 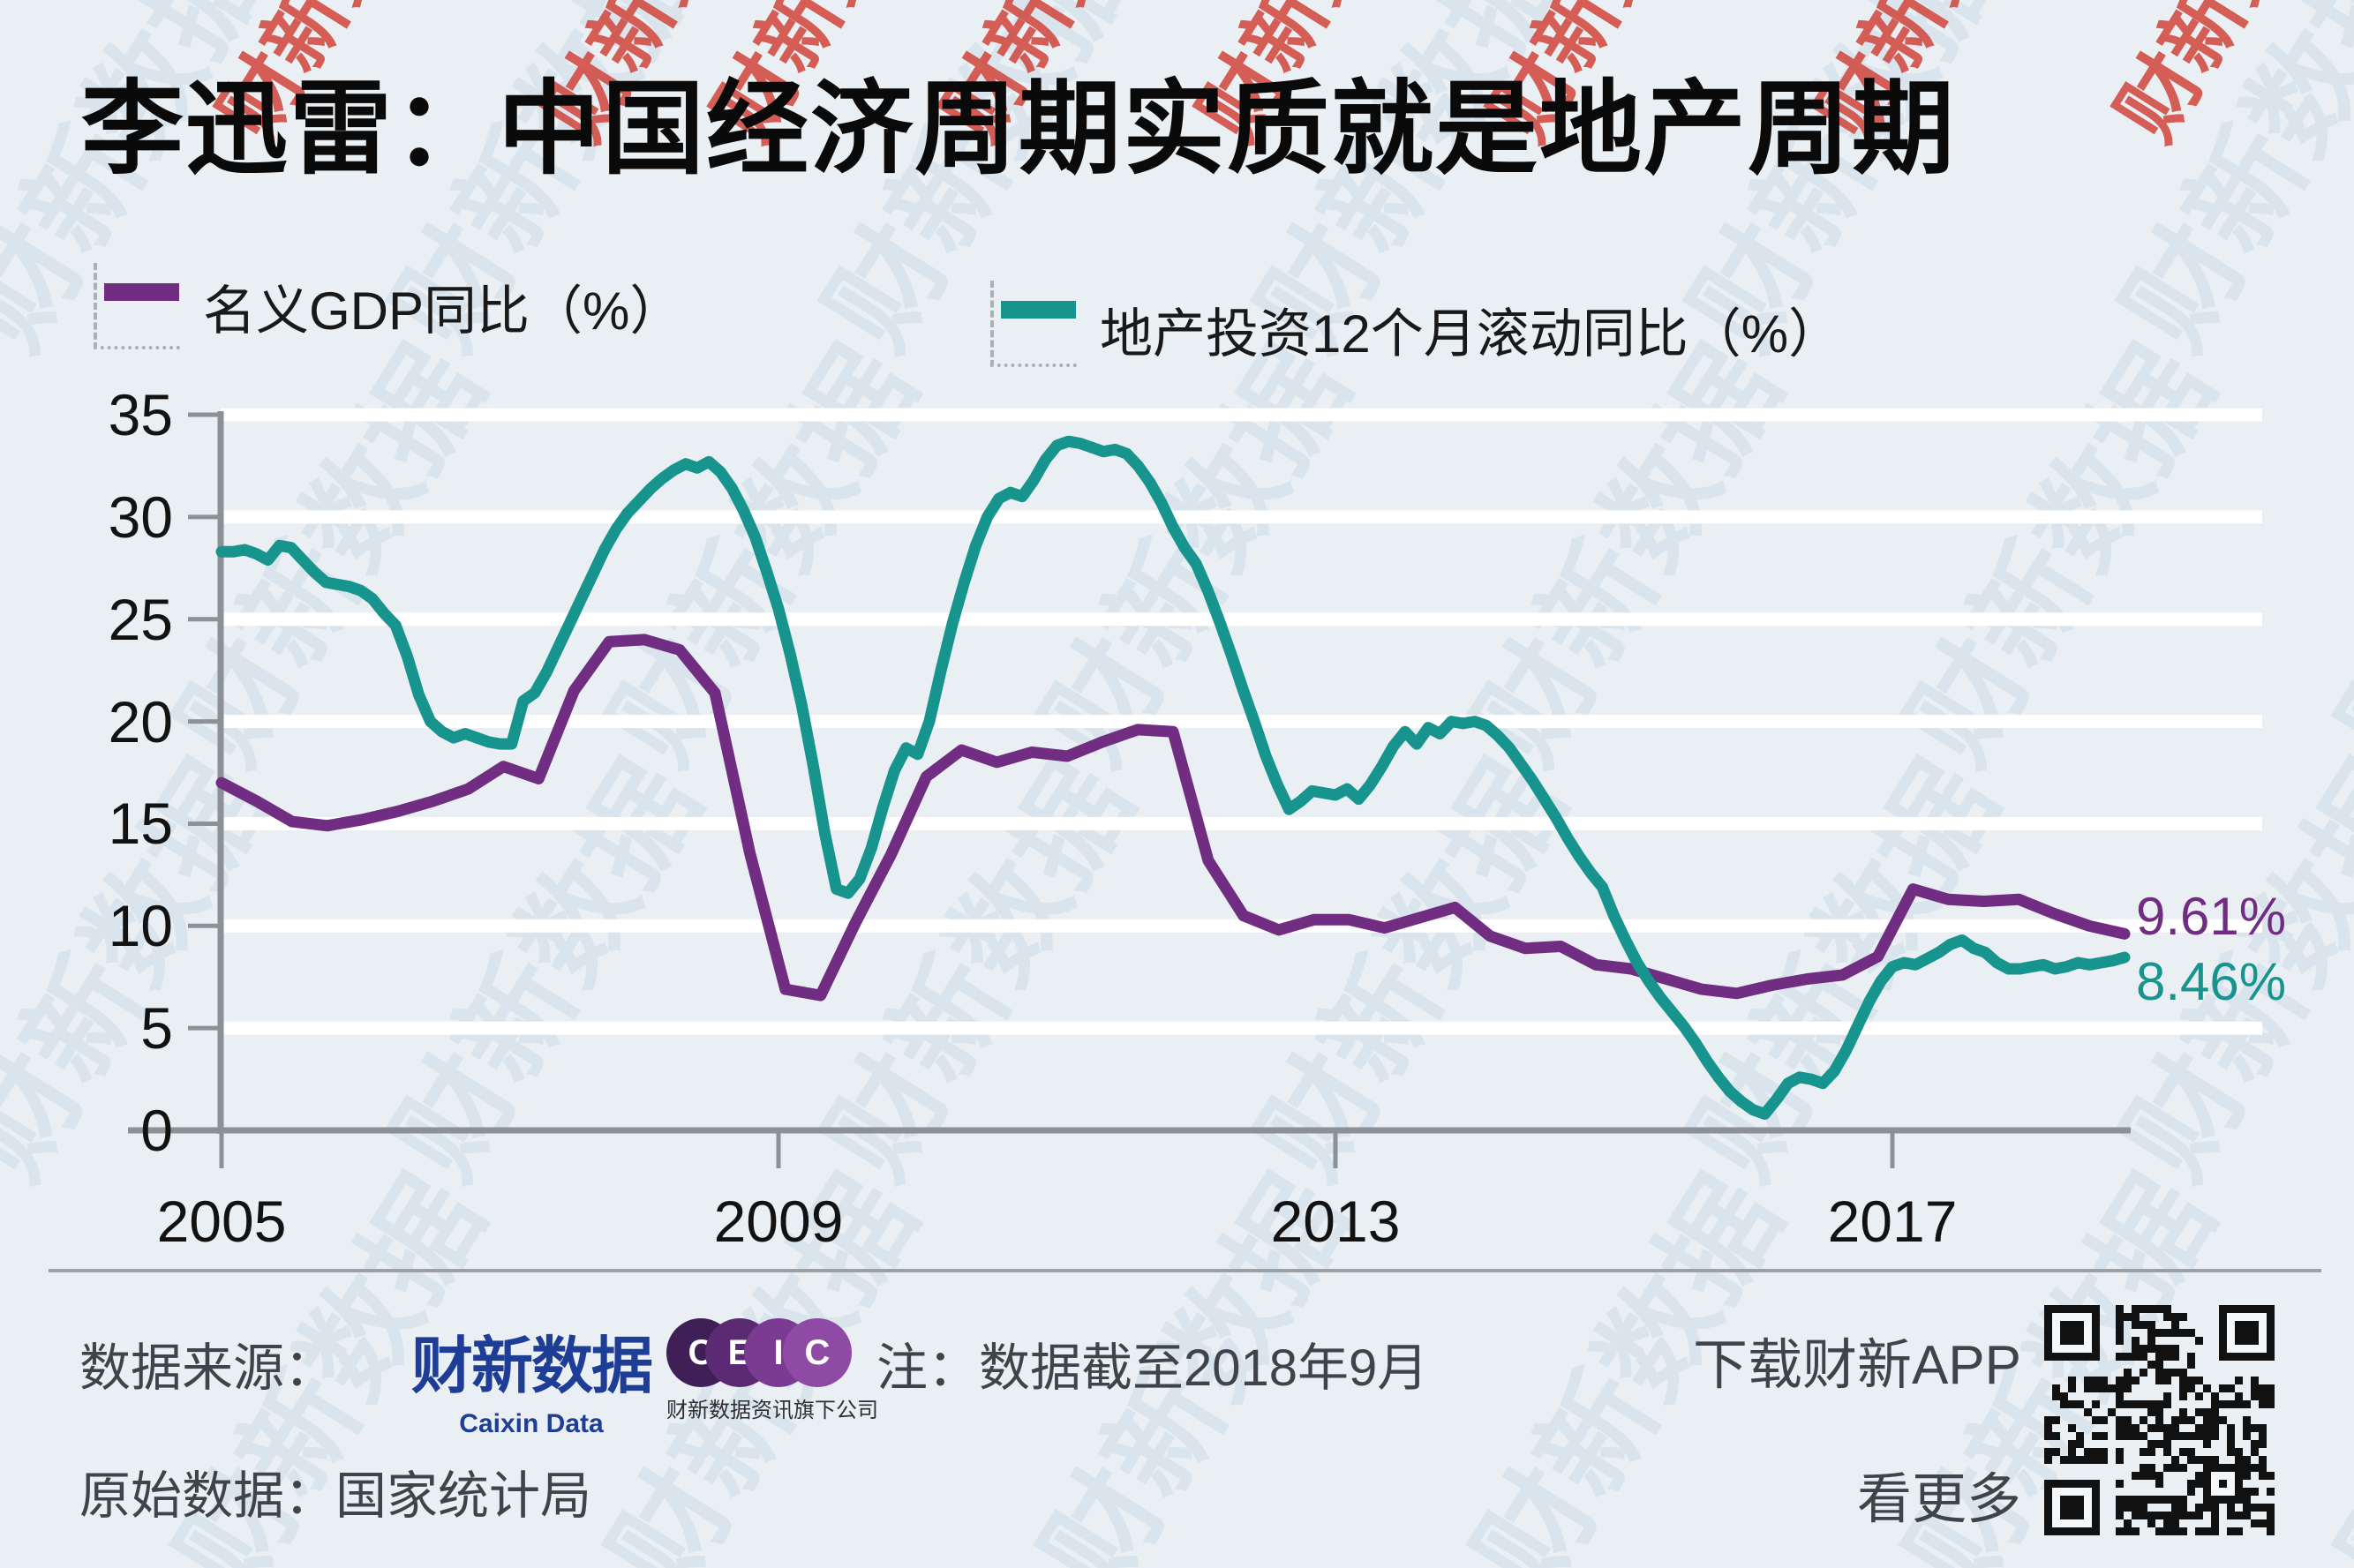 I want to click on page-title: 李迅雷：中国经济周期实质就是地产周期, so click(x=1018, y=128).